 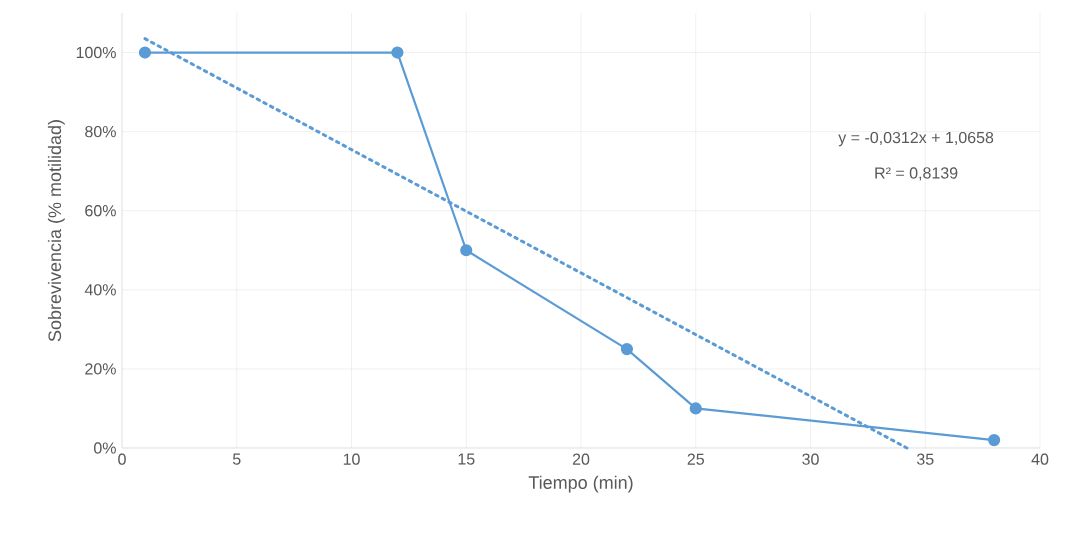 I want to click on annotation: y = -0,0312x + 1,0658, so click(x=916, y=139).